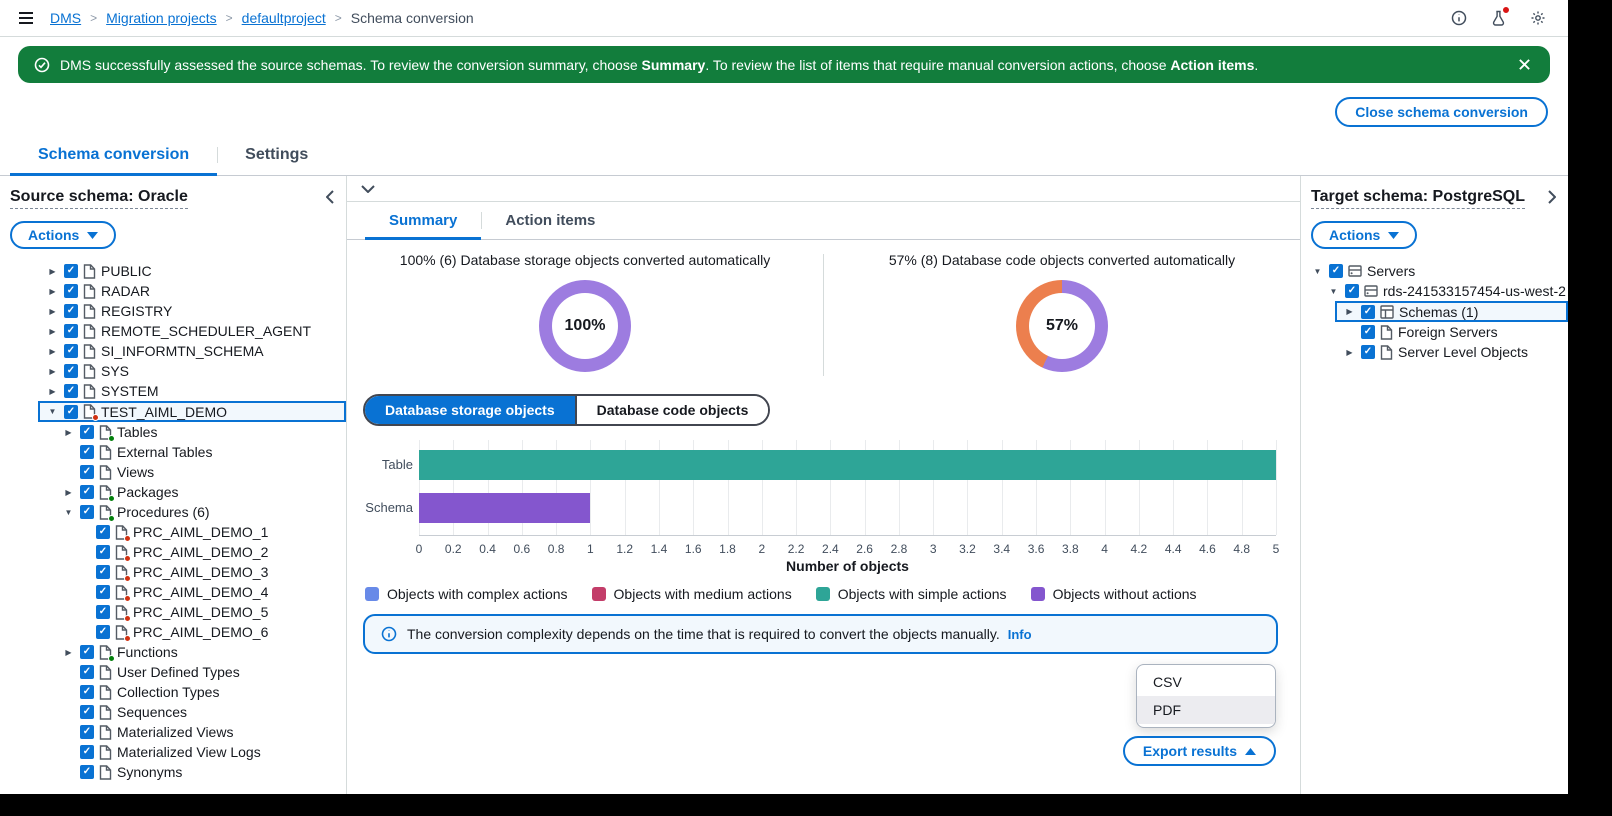 The width and height of the screenshot is (1612, 816). What do you see at coordinates (1552, 197) in the screenshot?
I see `expand-target-panel-icon` at bounding box center [1552, 197].